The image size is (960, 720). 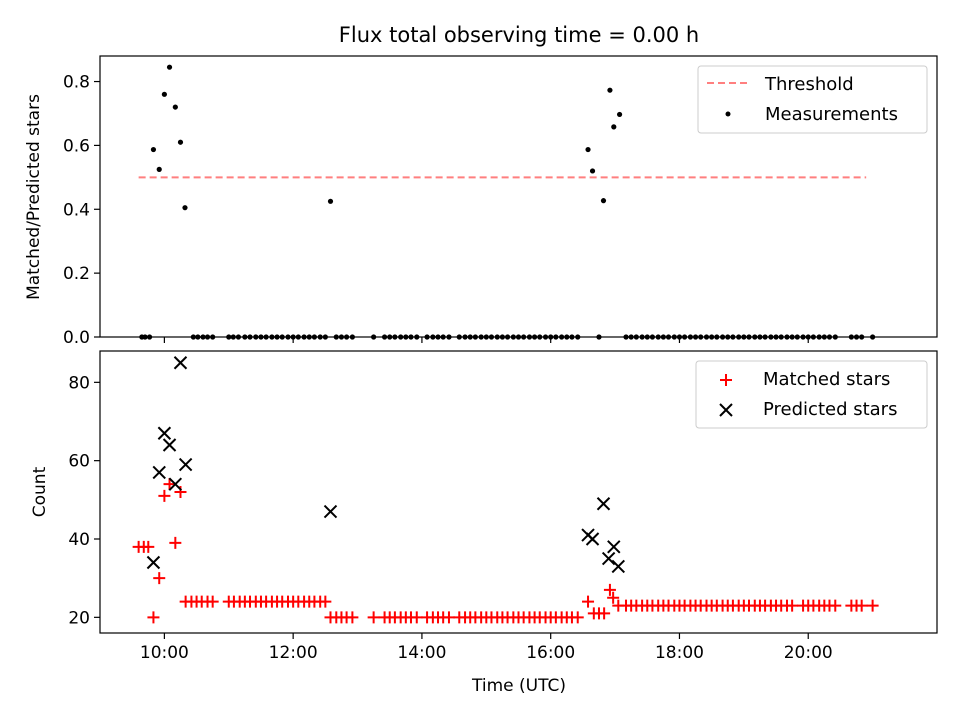 What do you see at coordinates (76, 210) in the screenshot?
I see `y-tick-label: 0.4` at bounding box center [76, 210].